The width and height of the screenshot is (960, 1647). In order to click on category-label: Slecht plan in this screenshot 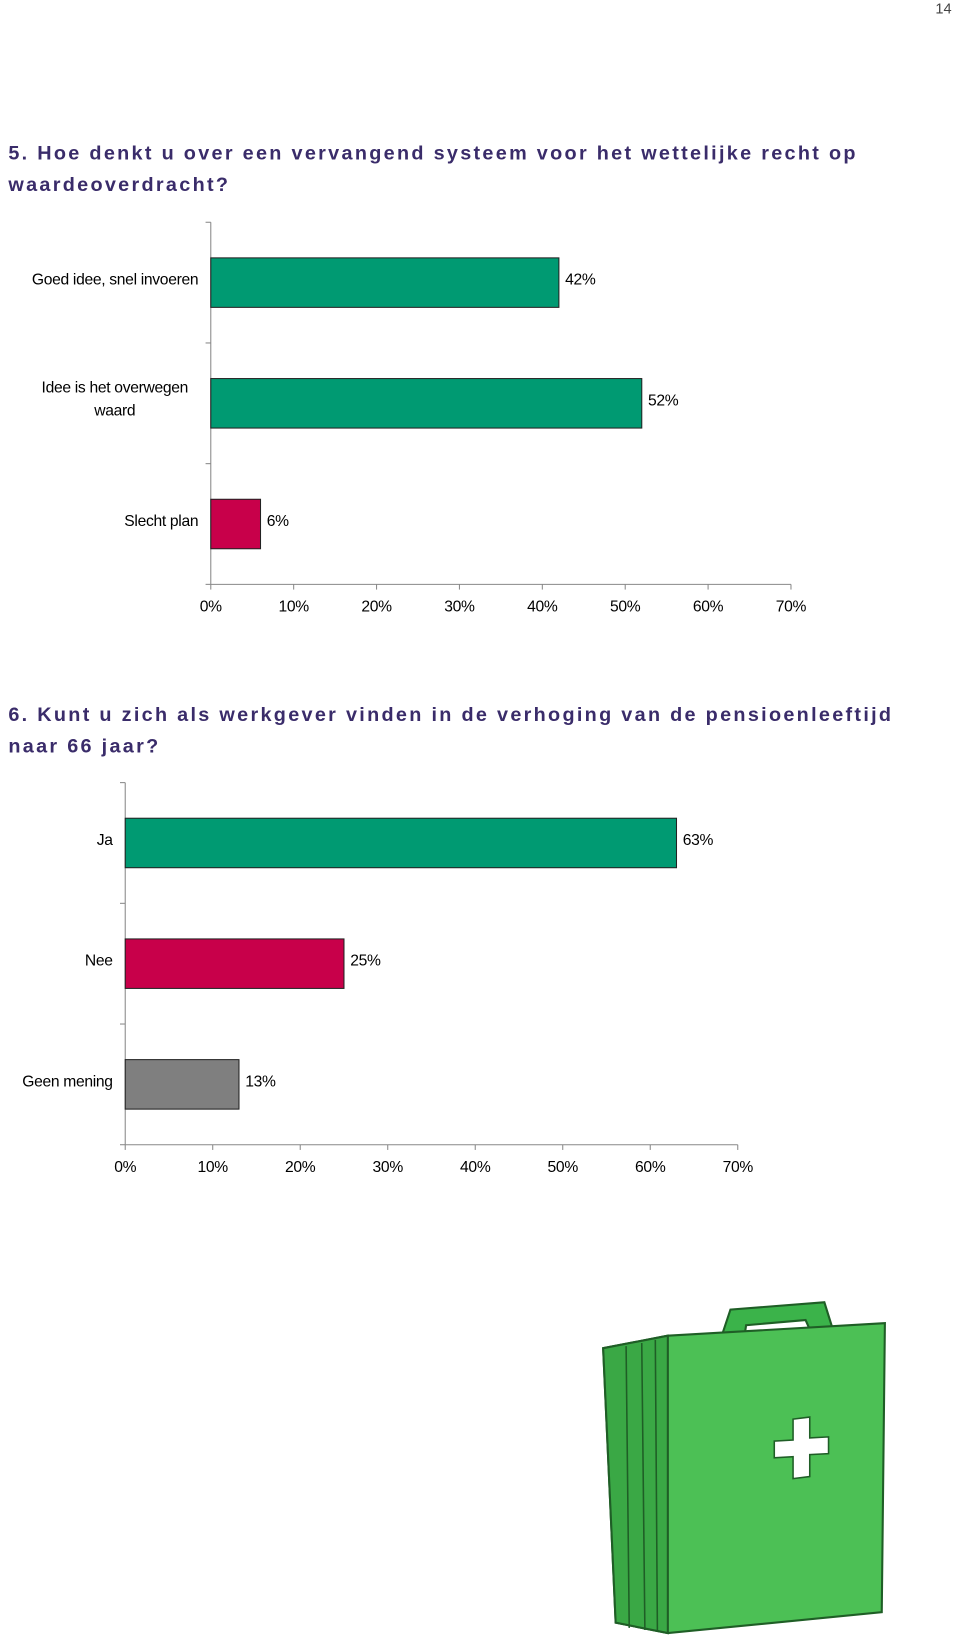, I will do `click(161, 521)`.